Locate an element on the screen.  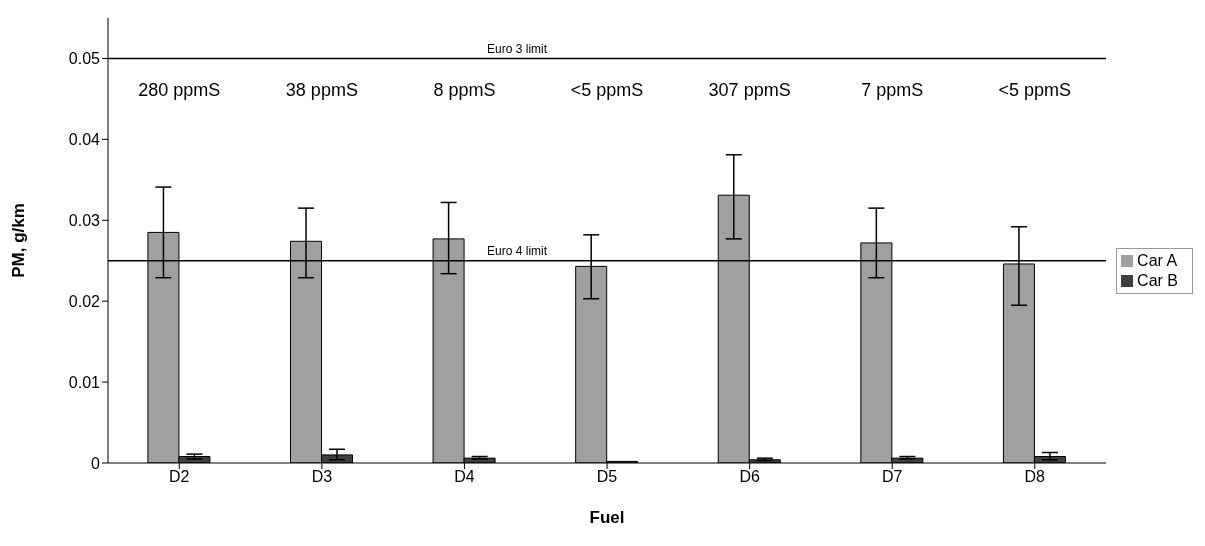
y-tick-label: 0.02 is located at coordinates (84, 301).